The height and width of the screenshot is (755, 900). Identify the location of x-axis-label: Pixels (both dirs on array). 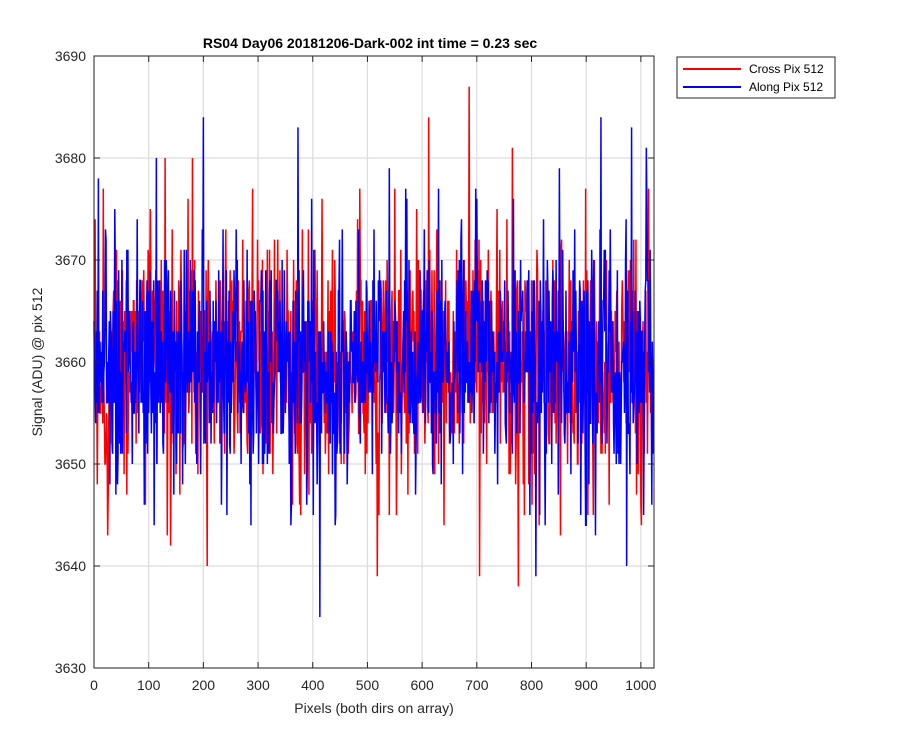
(374, 708).